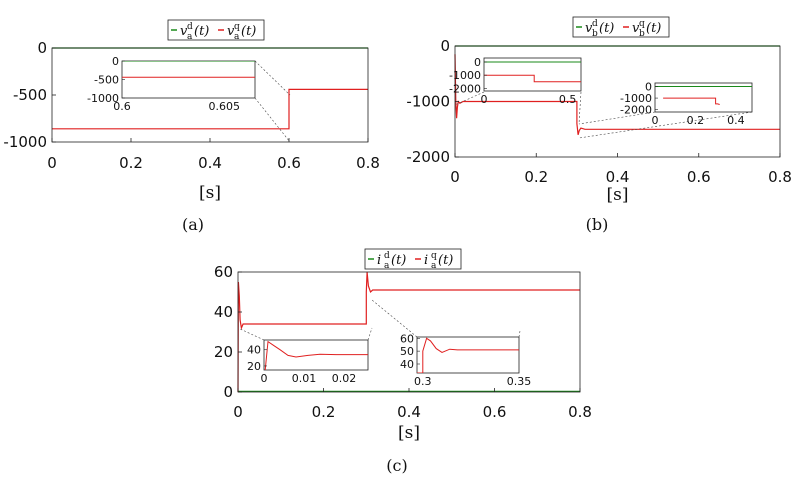 Image resolution: width=798 pixels, height=491 pixels. What do you see at coordinates (225, 106) in the screenshot?
I see `inset-x-tick-label: 0.605` at bounding box center [225, 106].